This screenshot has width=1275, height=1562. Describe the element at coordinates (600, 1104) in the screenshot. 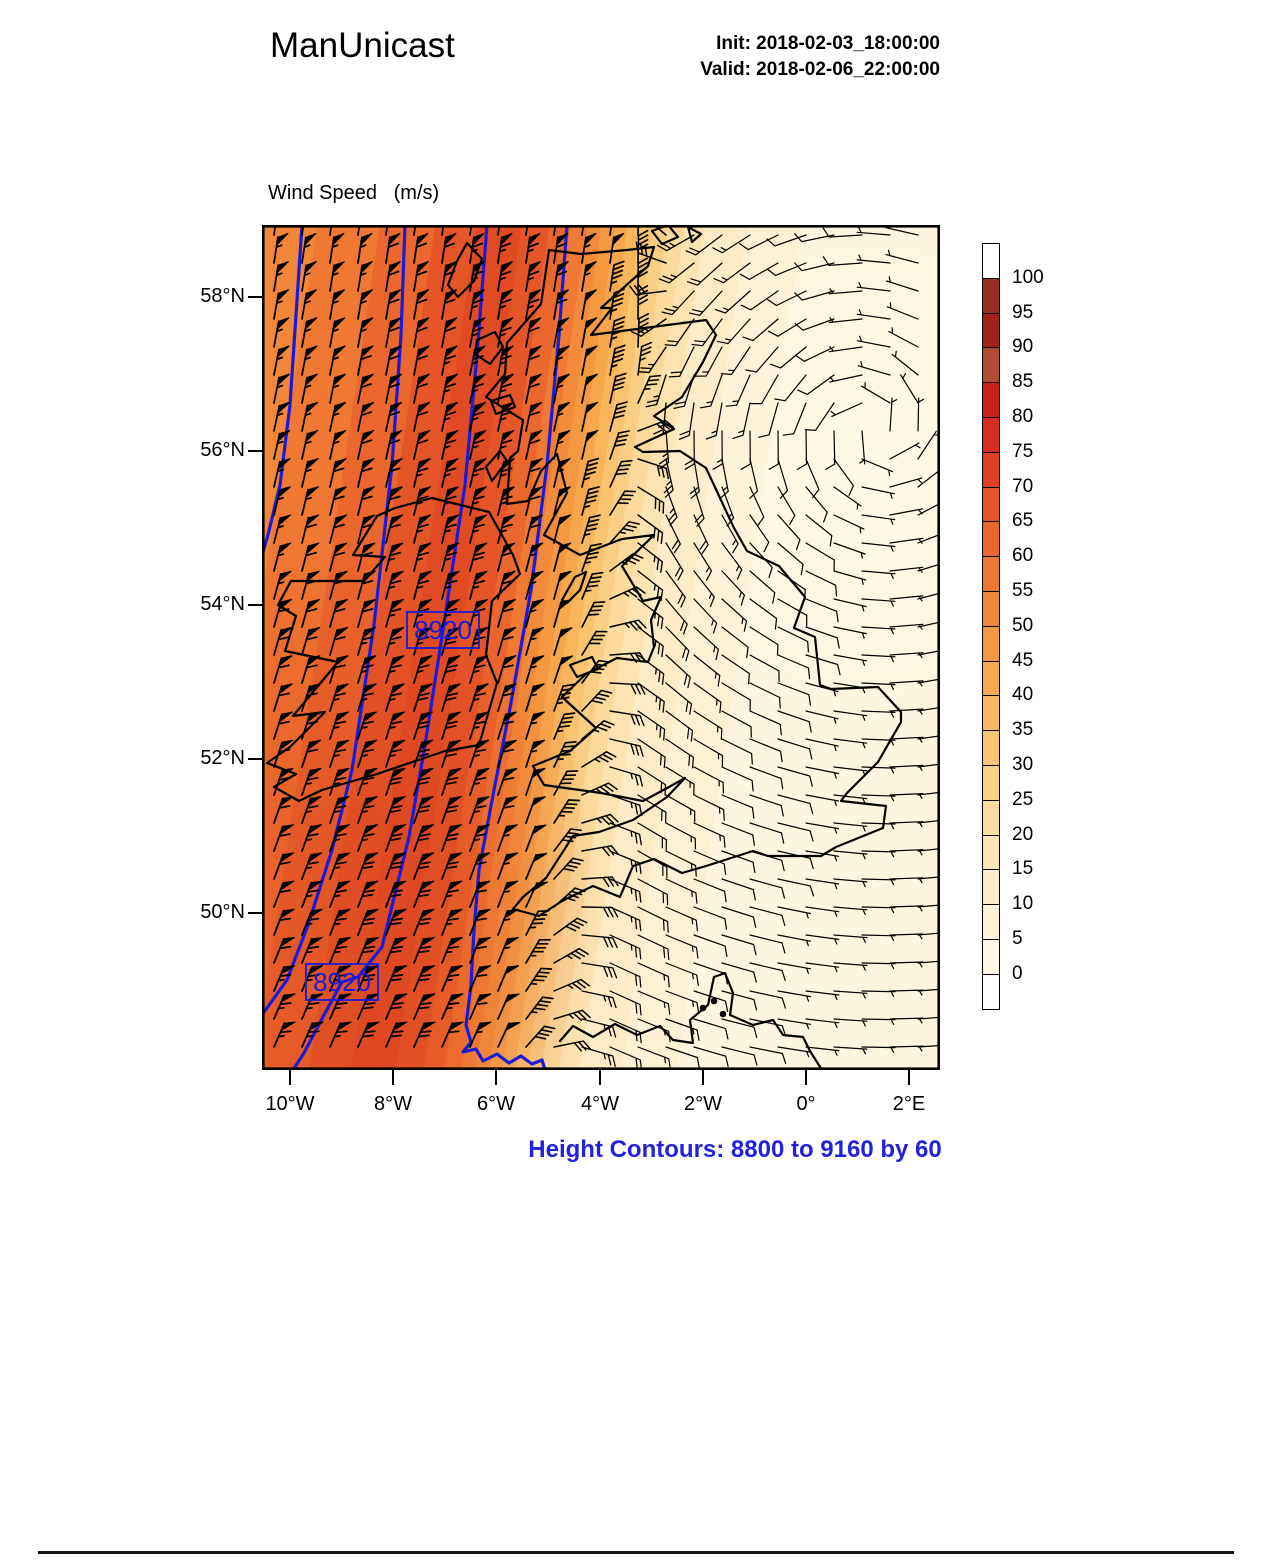

I see `lon-tick-label: 4°W` at that location.